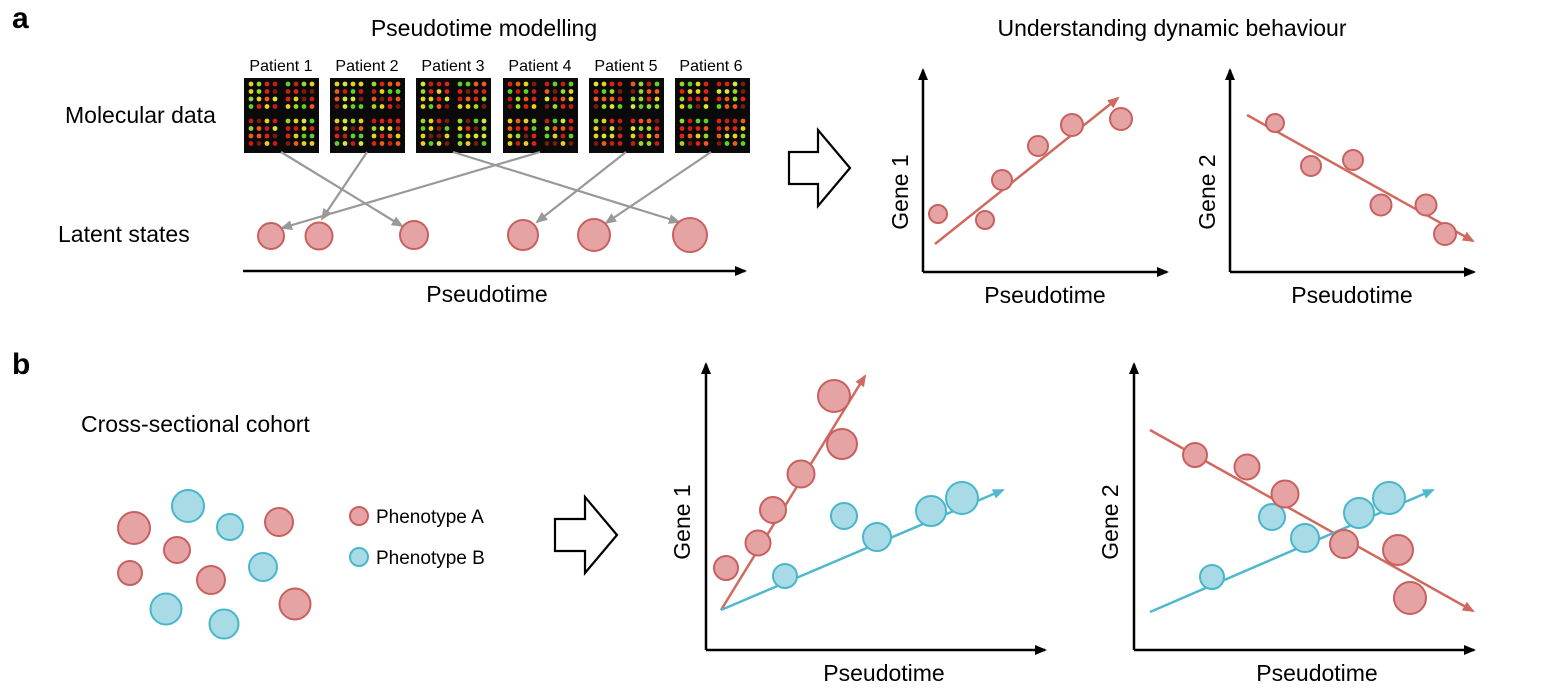  What do you see at coordinates (140, 115) in the screenshot?
I see `row-label-molecular: Molecular data` at bounding box center [140, 115].